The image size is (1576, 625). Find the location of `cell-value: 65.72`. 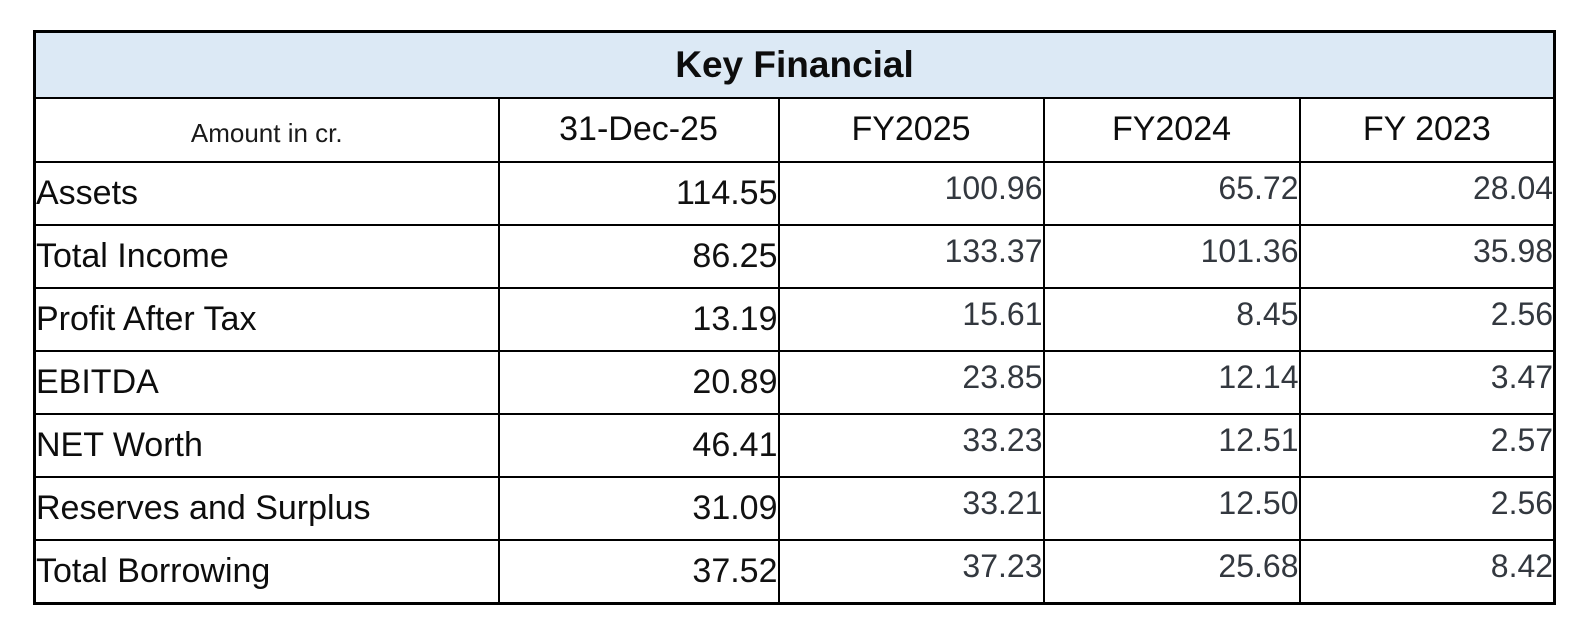

cell-value: 65.72 is located at coordinates (1171, 193).